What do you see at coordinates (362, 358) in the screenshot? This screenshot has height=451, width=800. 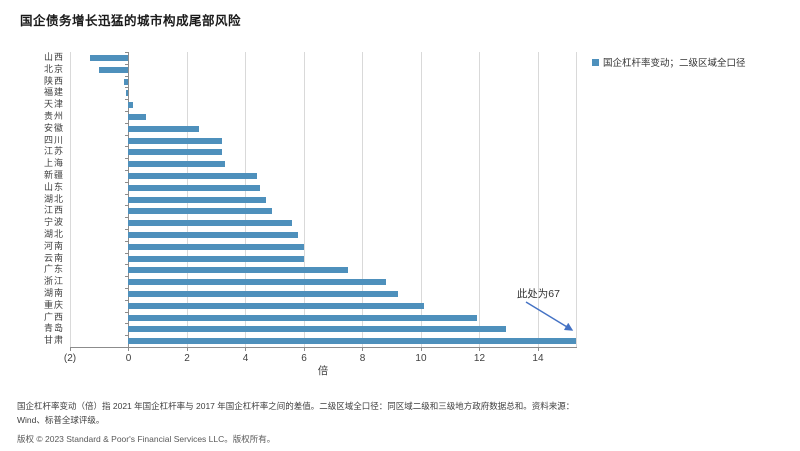 I see `x-tick-label: 8` at bounding box center [362, 358].